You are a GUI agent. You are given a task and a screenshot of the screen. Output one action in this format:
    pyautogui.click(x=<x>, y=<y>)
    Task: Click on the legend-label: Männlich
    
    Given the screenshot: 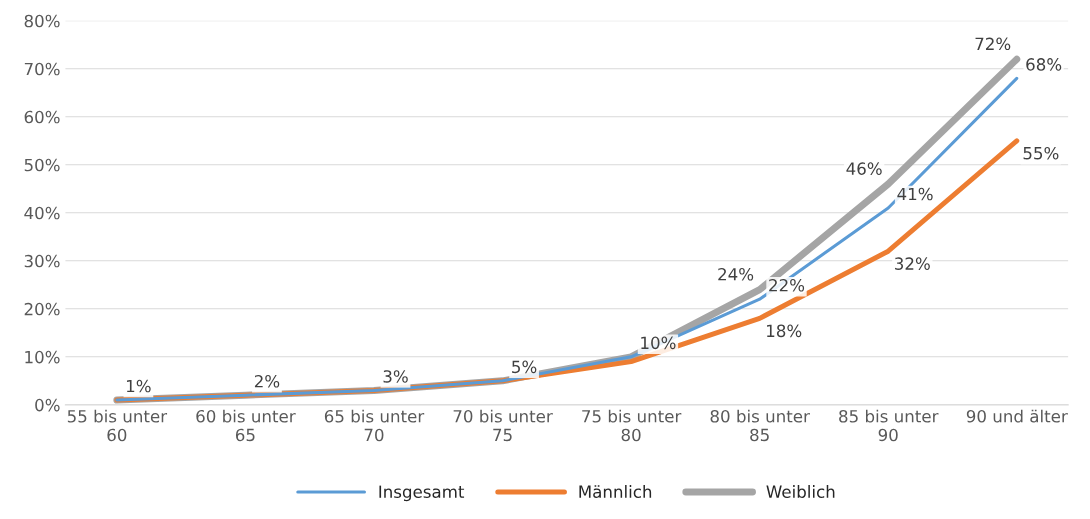 What is the action you would take?
    pyautogui.click(x=615, y=492)
    